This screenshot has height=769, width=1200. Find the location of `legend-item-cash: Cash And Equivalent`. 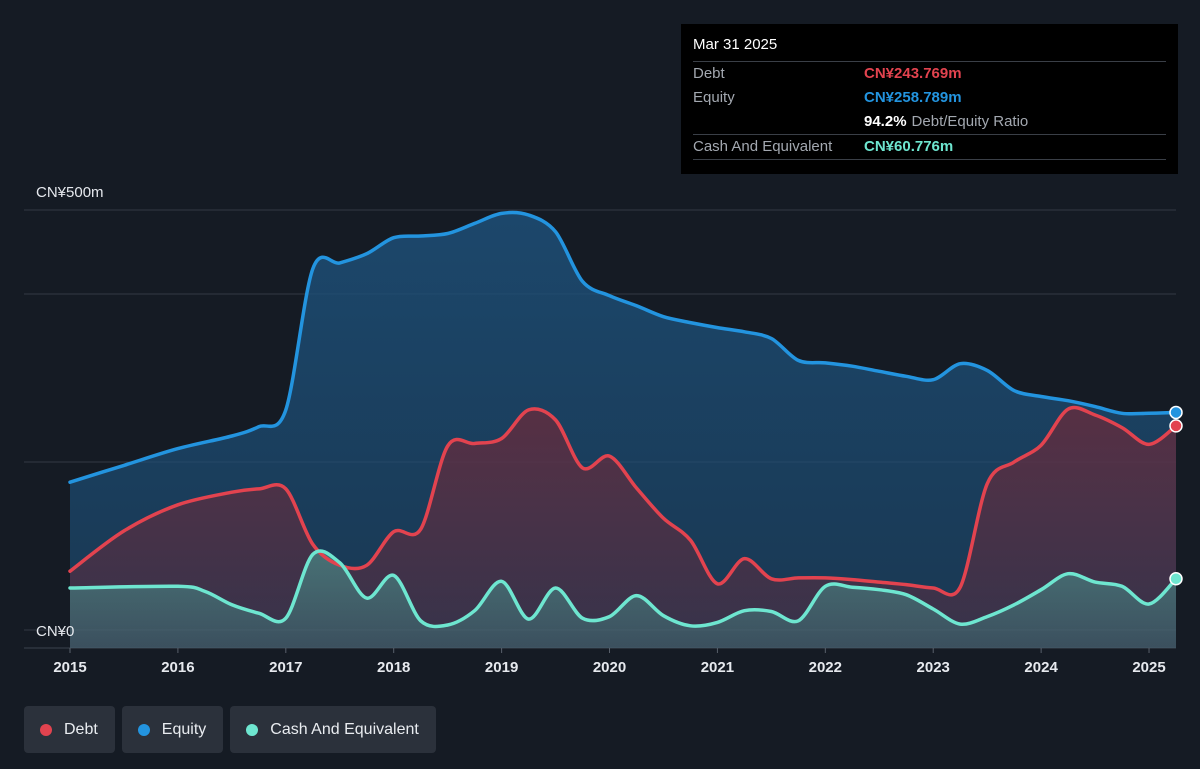

legend-item-cash: Cash And Equivalent is located at coordinates (333, 729).